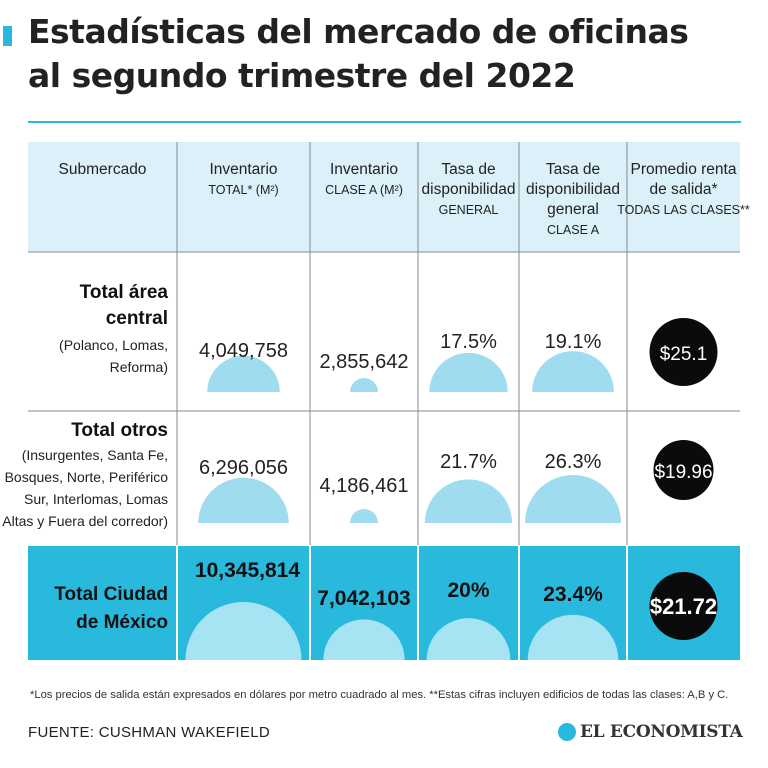 The image size is (768, 768). Describe the element at coordinates (95, 455) in the screenshot. I see `row-detail: (Insurgentes, Santa Fe,` at that location.